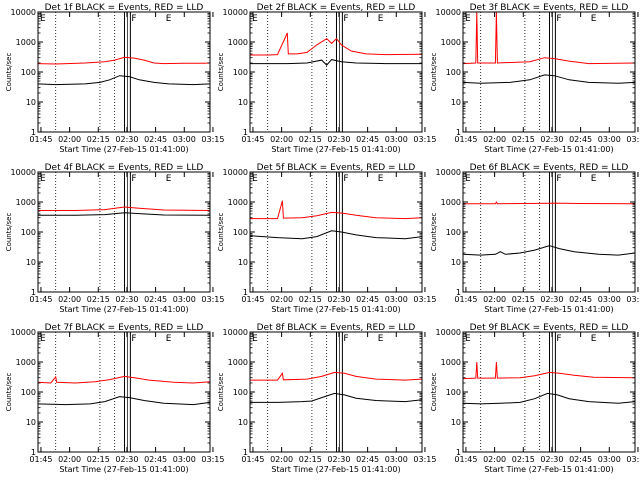 The height and width of the screenshot is (480, 640). I want to click on chart-title: Det 4f BLACK = Events, RED = LLD, so click(124, 168).